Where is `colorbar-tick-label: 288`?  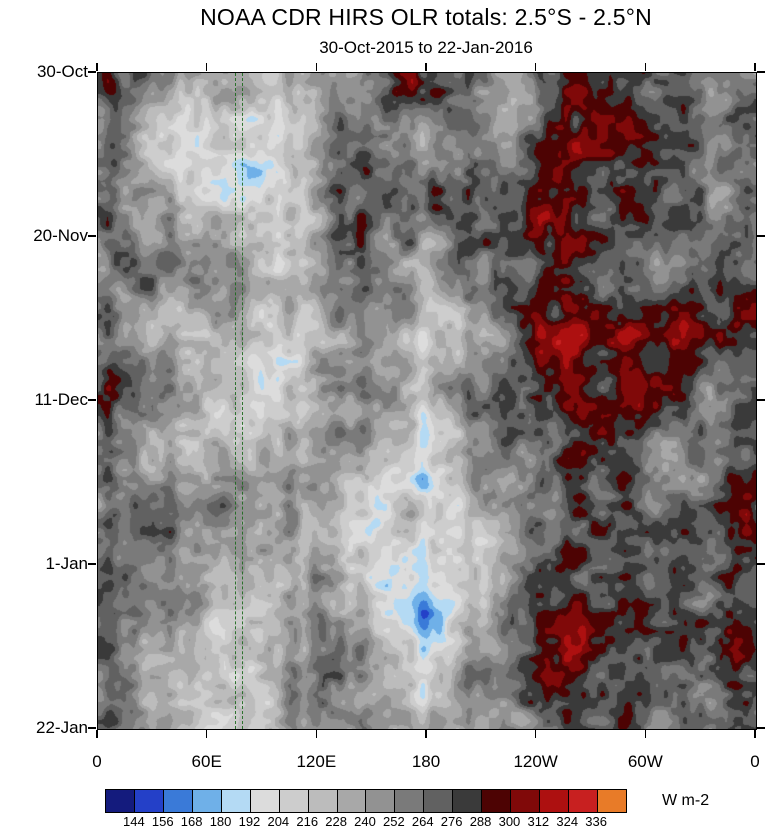
colorbar-tick-label: 288 is located at coordinates (480, 821).